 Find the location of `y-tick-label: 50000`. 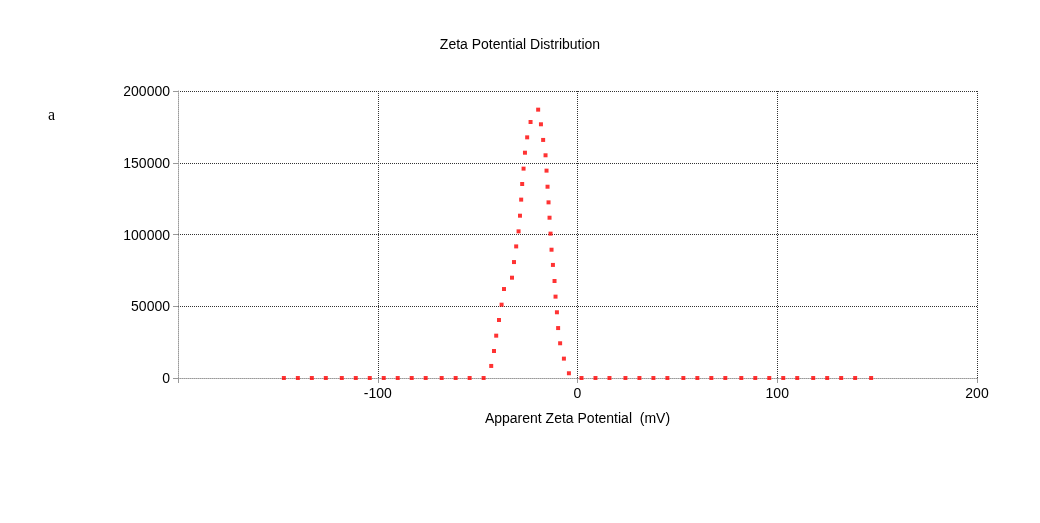

y-tick-label: 50000 is located at coordinates (151, 306).